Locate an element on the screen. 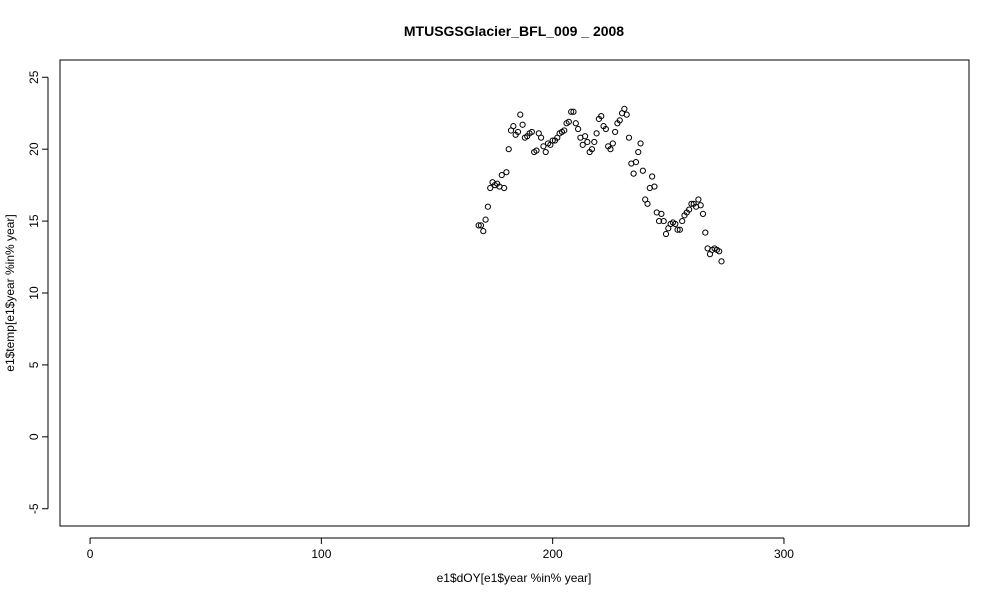  y-tick-label: 15 is located at coordinates (34, 221).